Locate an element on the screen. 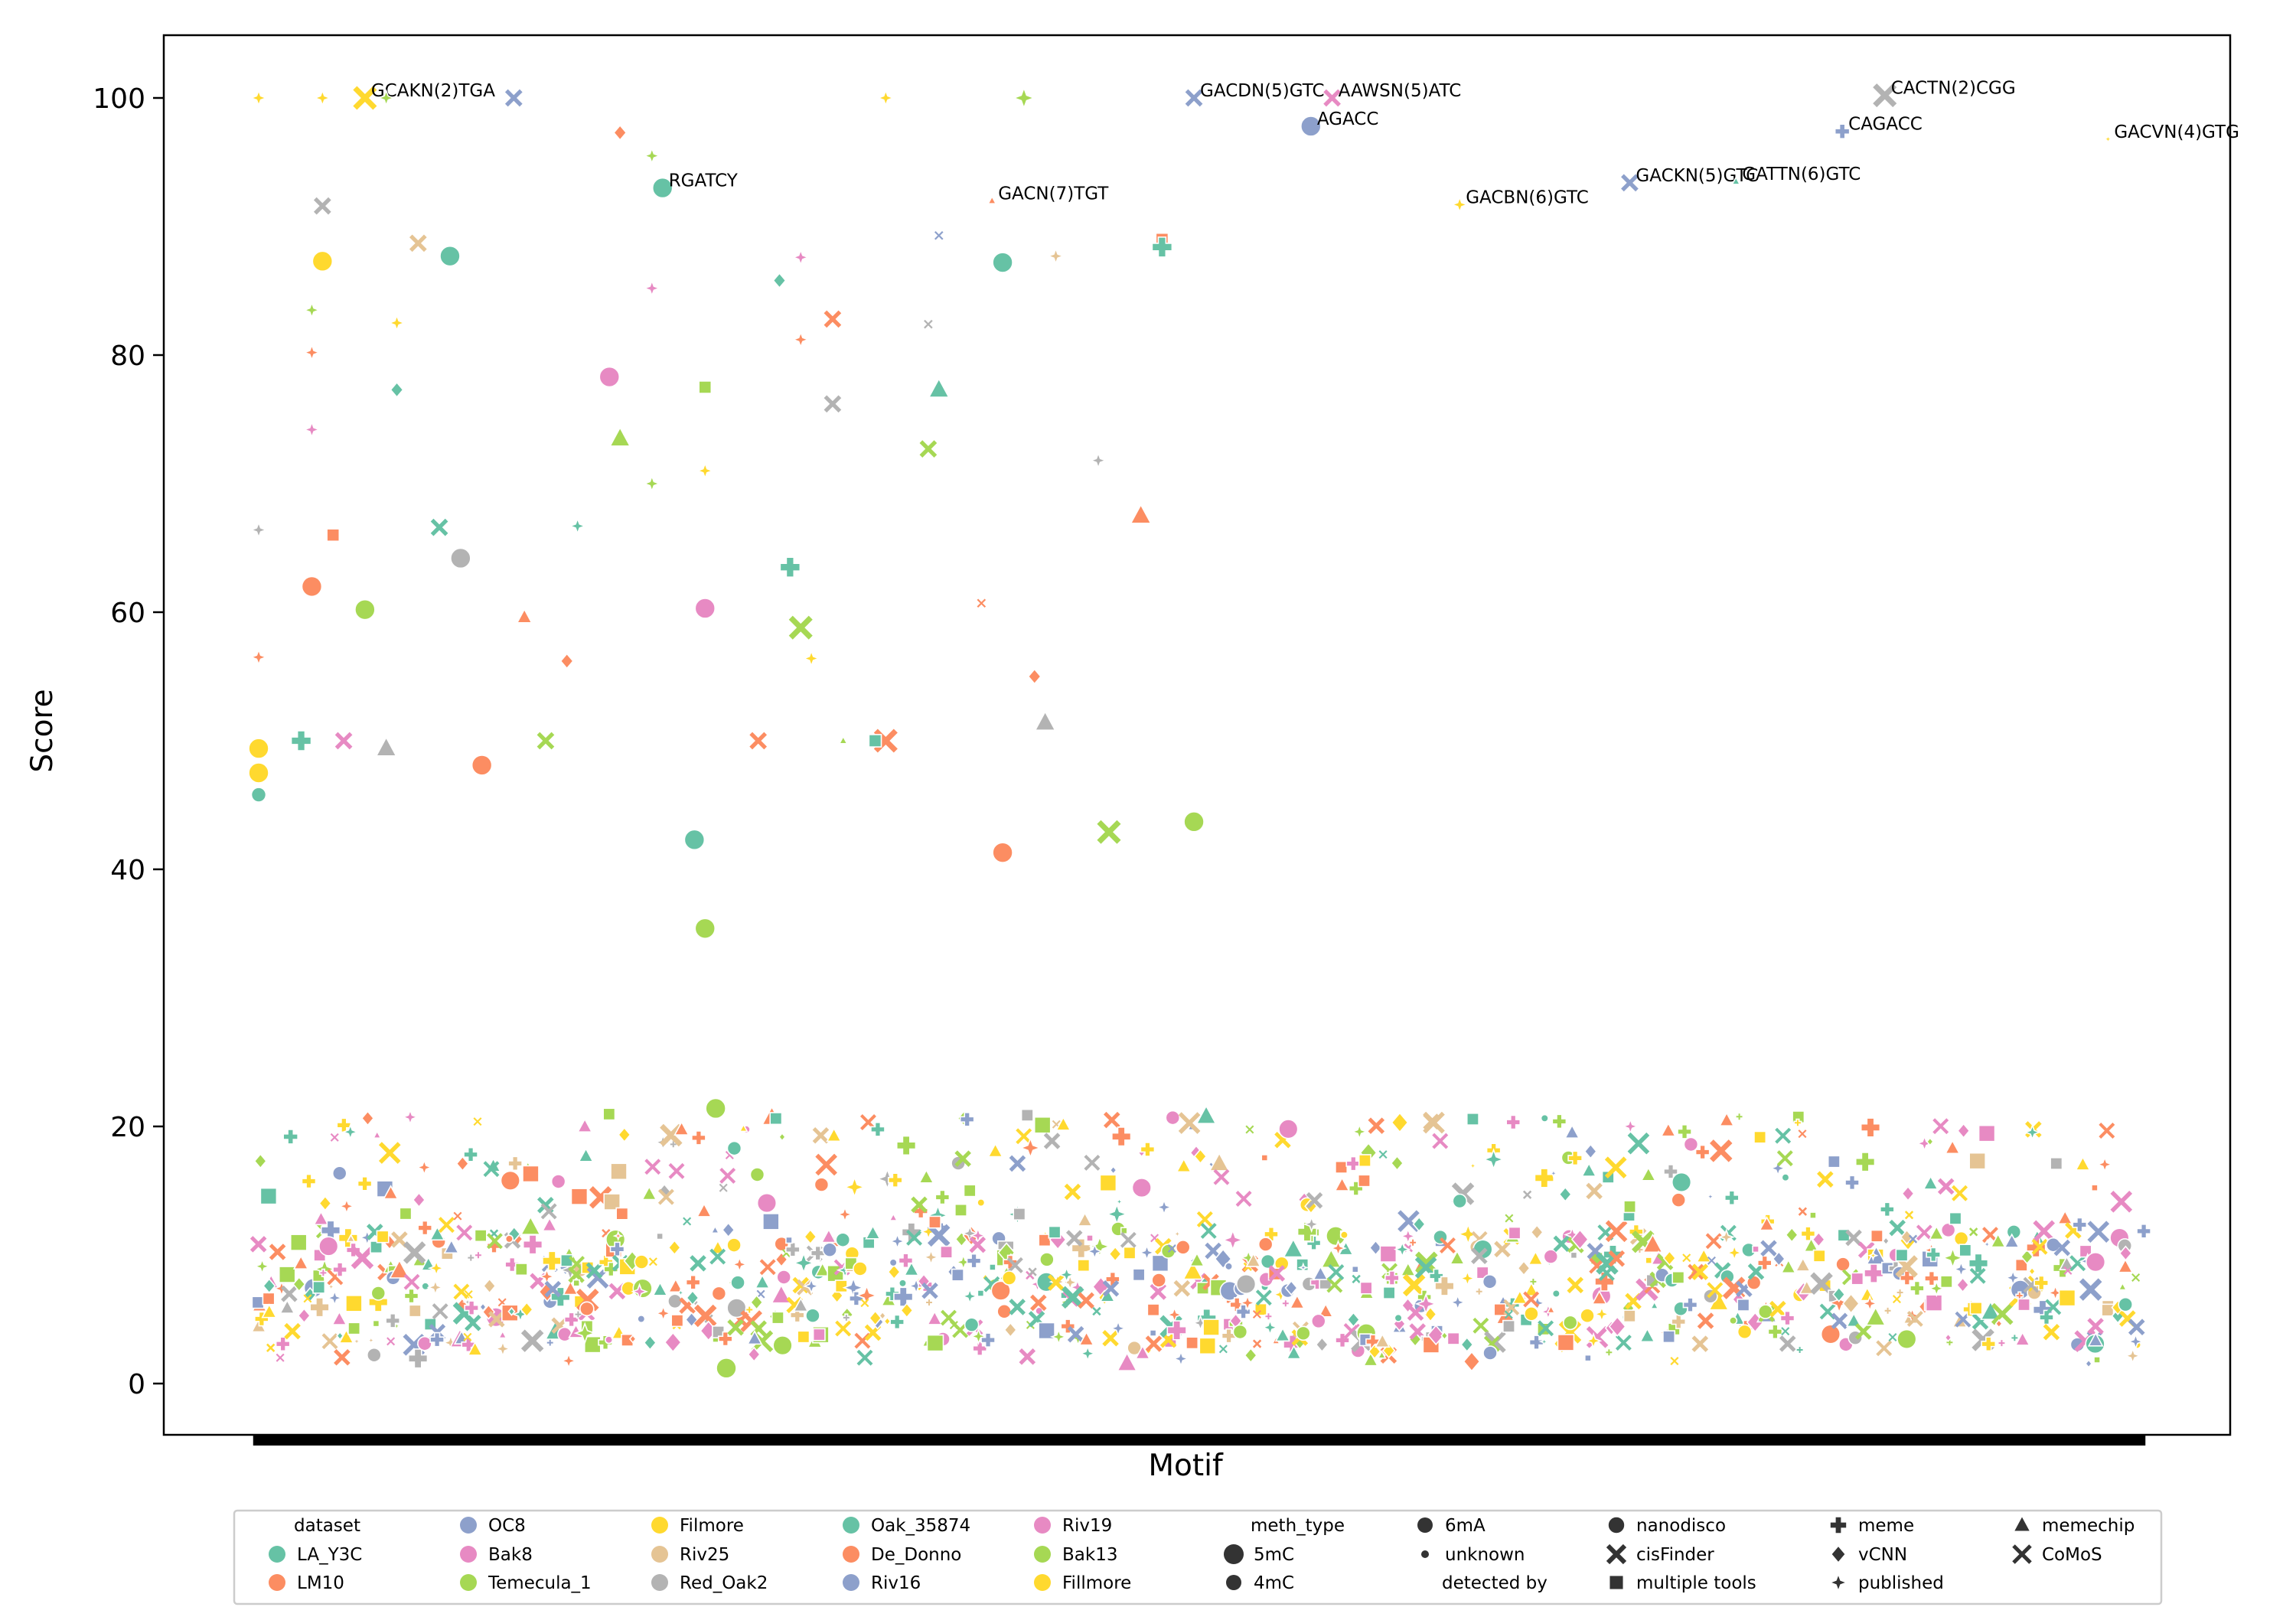  motif-annotation: GACVN(4)GTG is located at coordinates (2176, 132).